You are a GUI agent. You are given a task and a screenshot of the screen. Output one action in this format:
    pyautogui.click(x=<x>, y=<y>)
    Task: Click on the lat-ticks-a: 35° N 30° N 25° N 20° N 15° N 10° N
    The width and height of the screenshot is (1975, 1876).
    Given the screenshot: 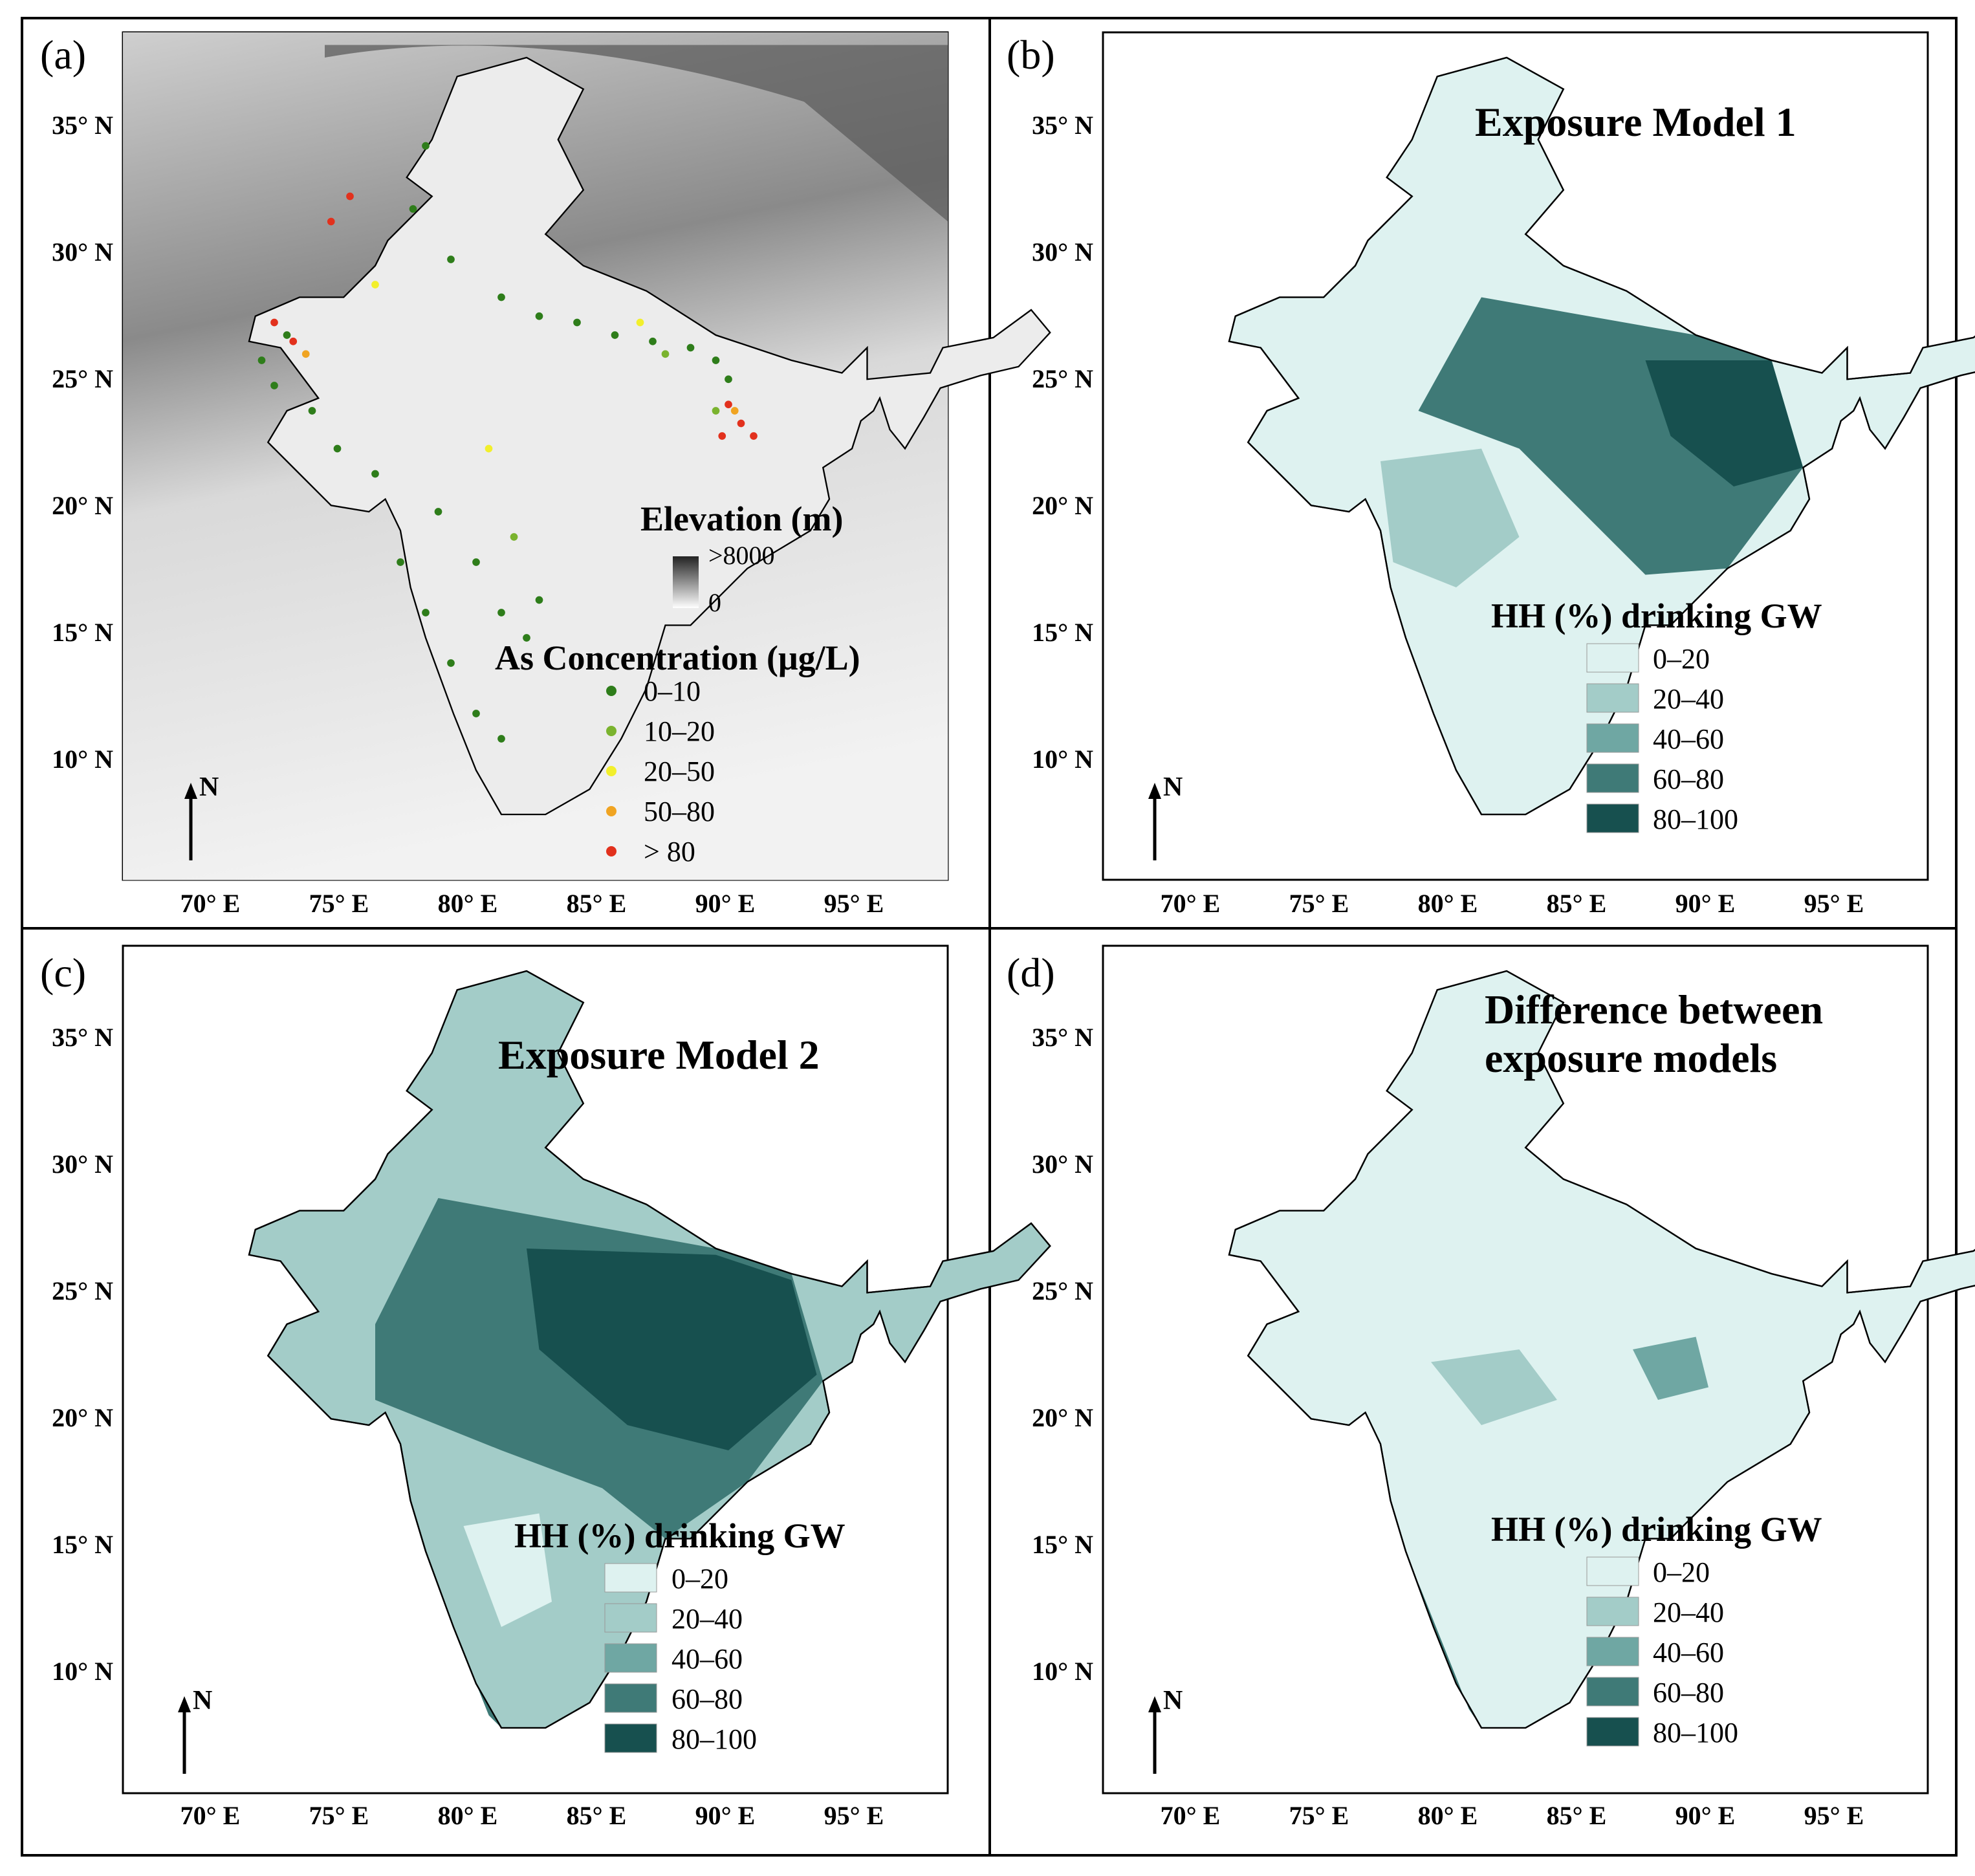 What is the action you would take?
    pyautogui.click(x=82, y=443)
    